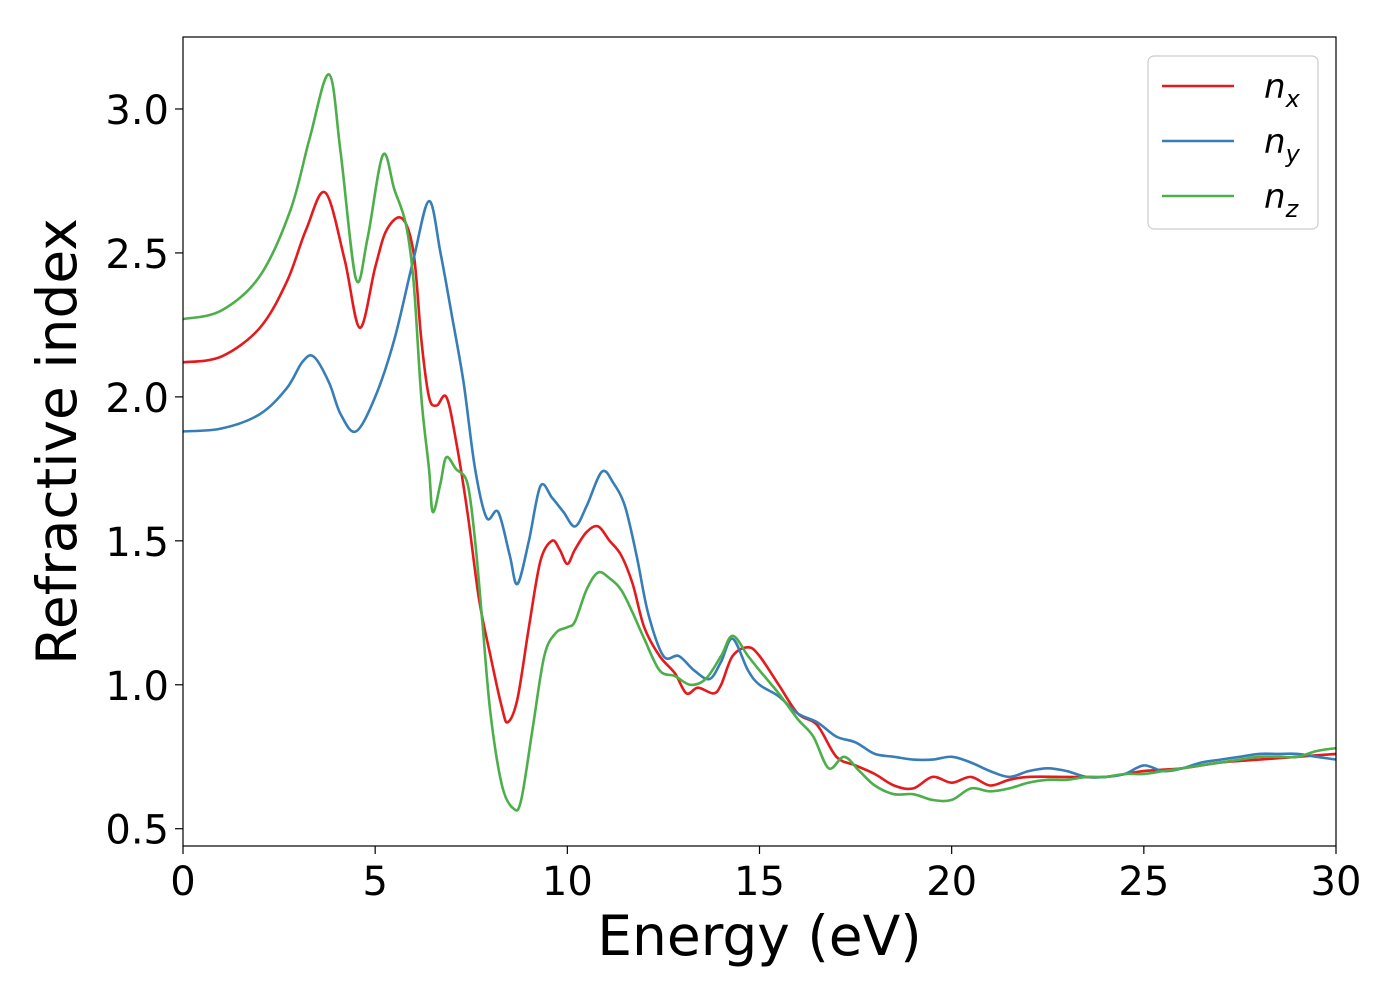  What do you see at coordinates (137, 111) in the screenshot?
I see `y-tick-label: 3.0` at bounding box center [137, 111].